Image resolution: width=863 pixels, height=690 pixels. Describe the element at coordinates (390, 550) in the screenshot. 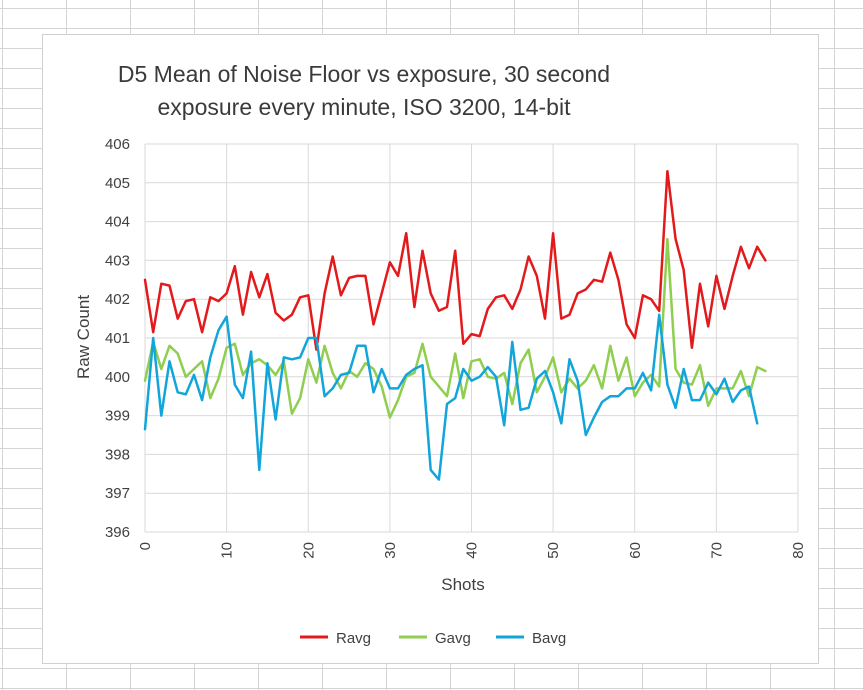

I see `x-tick-label: 30` at that location.